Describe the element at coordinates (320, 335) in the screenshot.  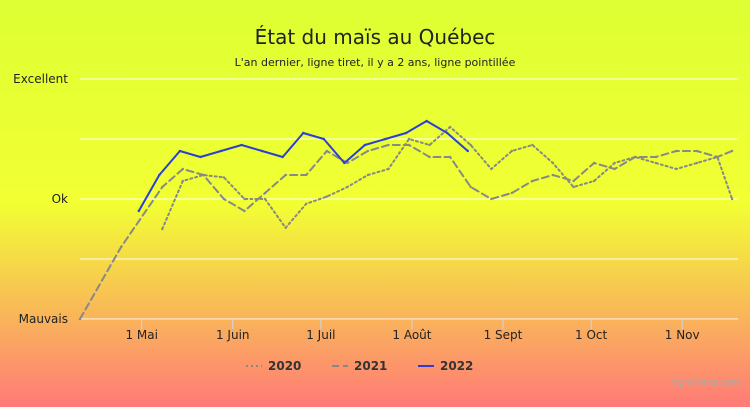
I see `x-tick-label: 1 Juil` at that location.